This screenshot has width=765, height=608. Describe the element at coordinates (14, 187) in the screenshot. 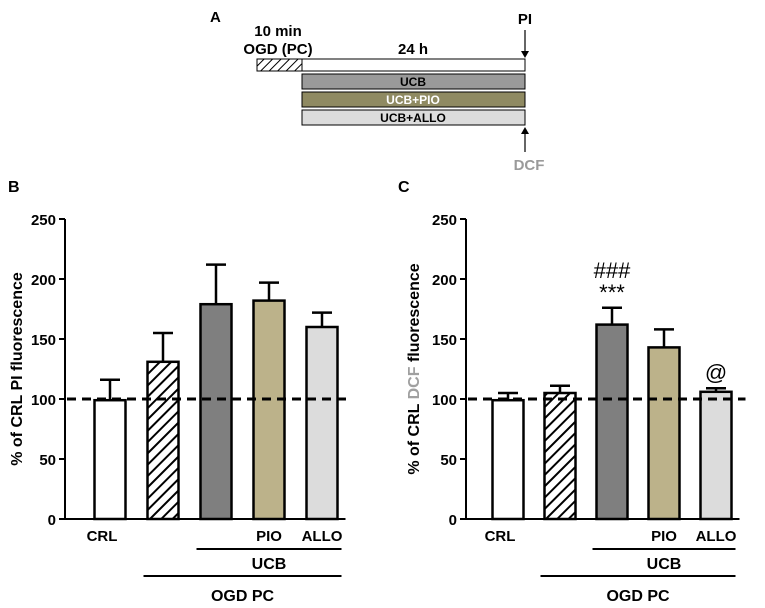

I see `panel-b-label: B` at that location.